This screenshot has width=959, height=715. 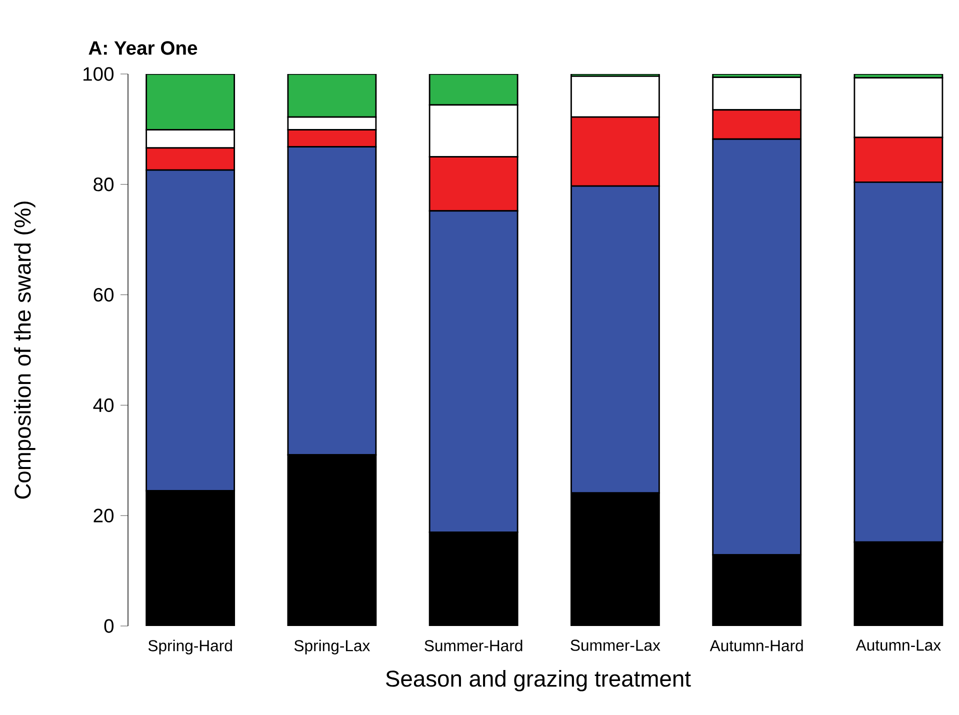 What do you see at coordinates (104, 515) in the screenshot?
I see `y-tick-label: 20` at bounding box center [104, 515].